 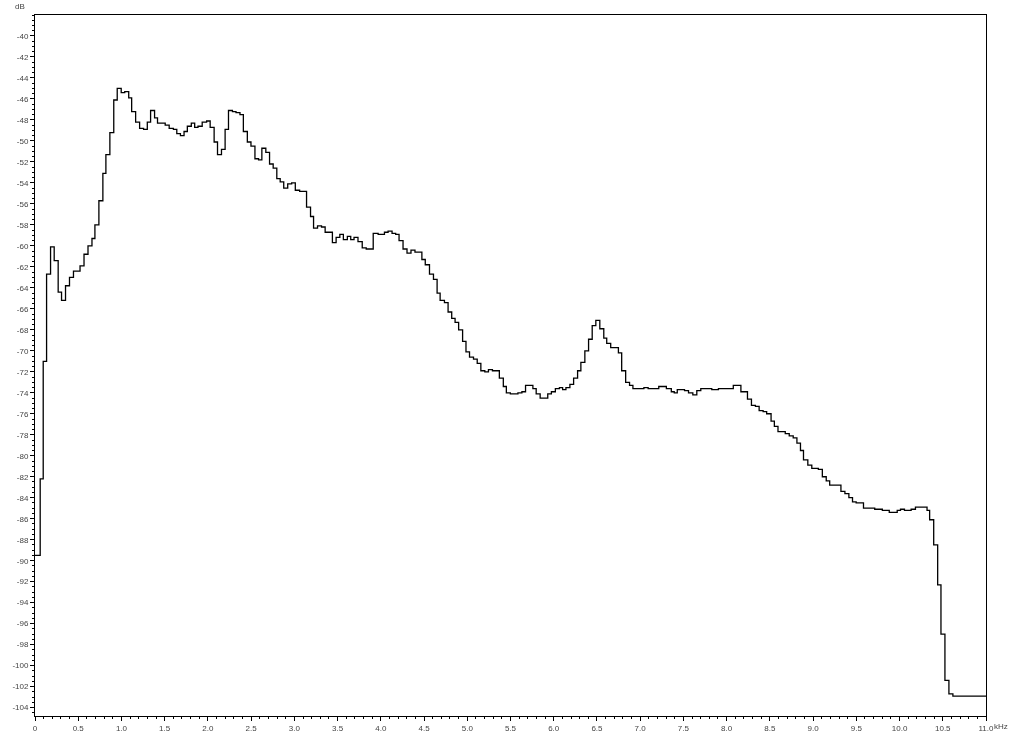 What do you see at coordinates (640, 728) in the screenshot?
I see `x-tick-label: 7.0` at bounding box center [640, 728].